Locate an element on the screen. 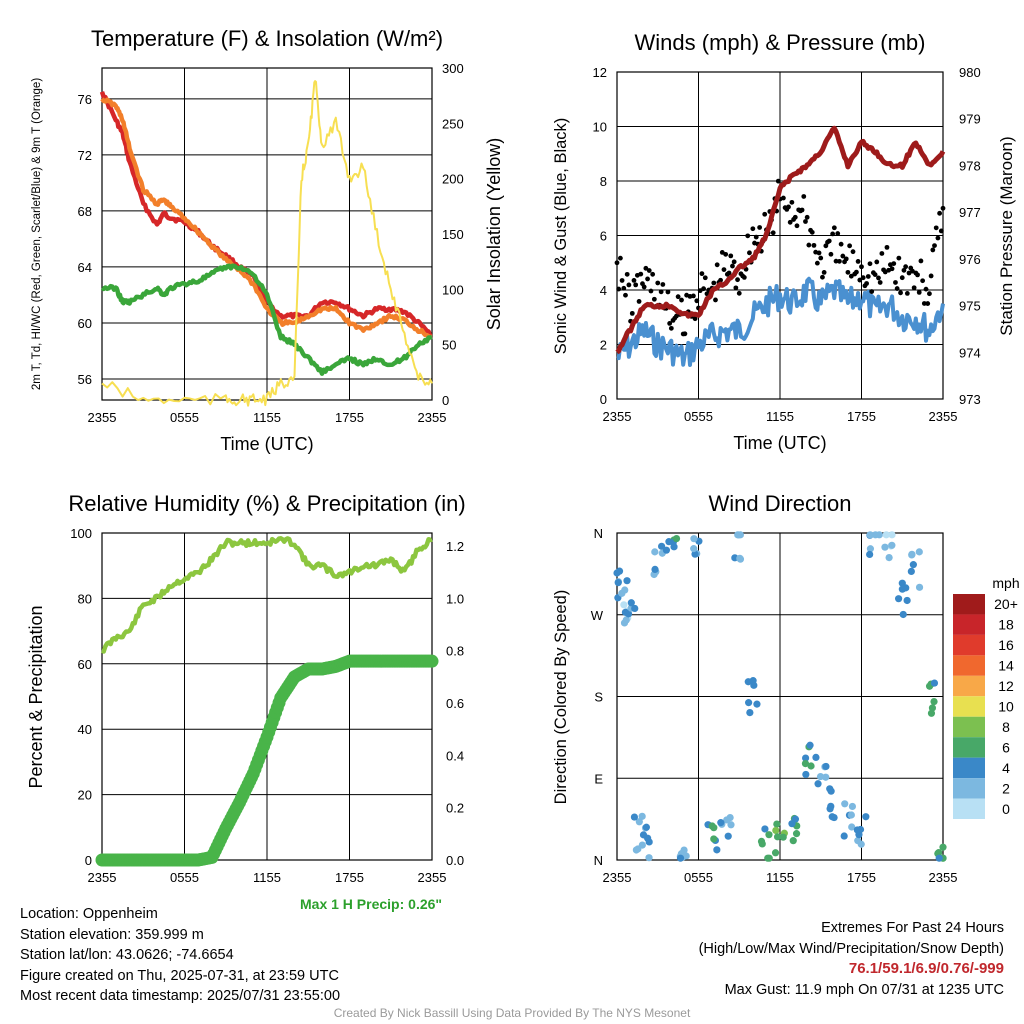 This screenshot has height=1024, width=1024. legend-label: 16 is located at coordinates (1006, 645).